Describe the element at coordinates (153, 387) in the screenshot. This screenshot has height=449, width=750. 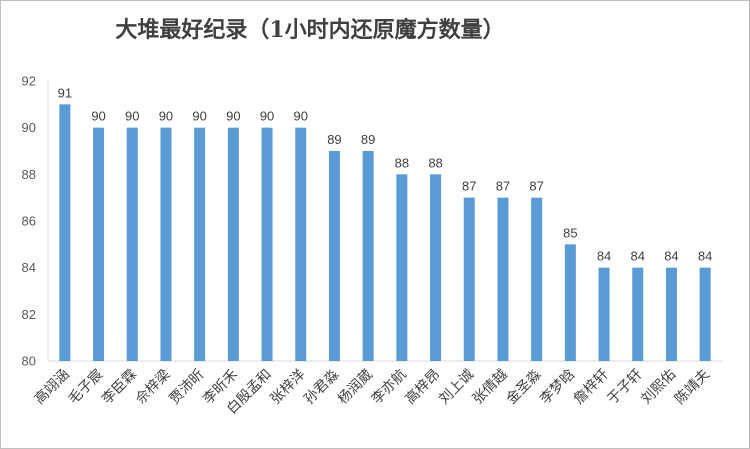
I see `x-tick-label: 佘梓梁` at that location.